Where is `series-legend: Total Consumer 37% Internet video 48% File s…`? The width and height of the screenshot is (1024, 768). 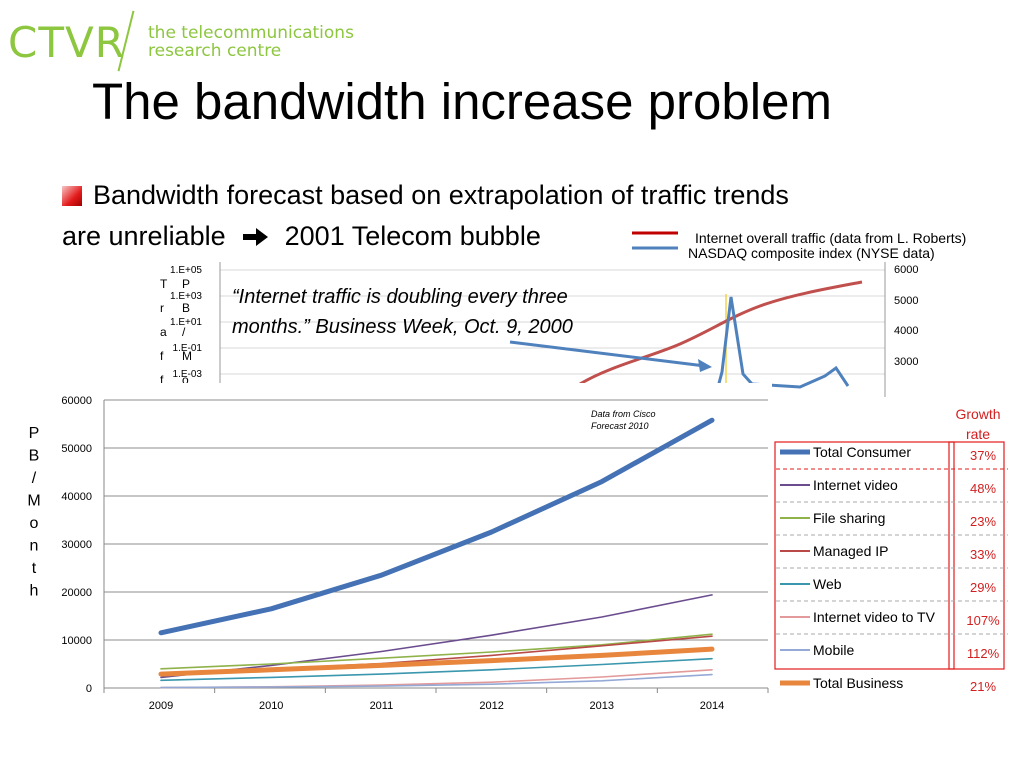
series-legend: Total Consumer 37% Internet video 48% File s… is located at coordinates (891, 567).